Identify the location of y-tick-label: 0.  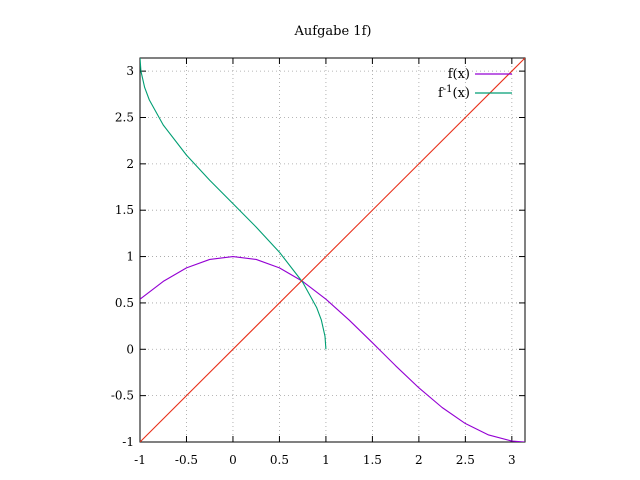
(130, 349).